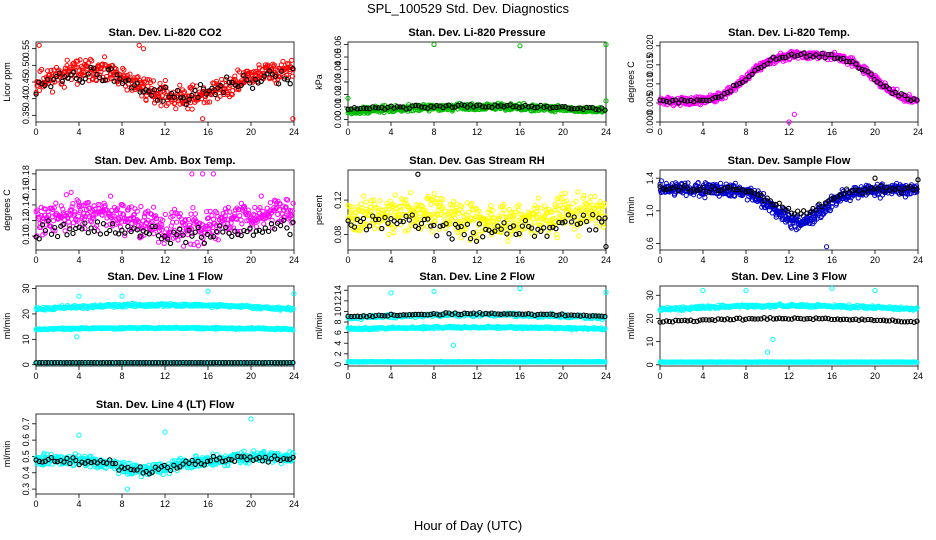  What do you see at coordinates (294, 376) in the screenshot?
I see `x-tick-label: 24` at bounding box center [294, 376].